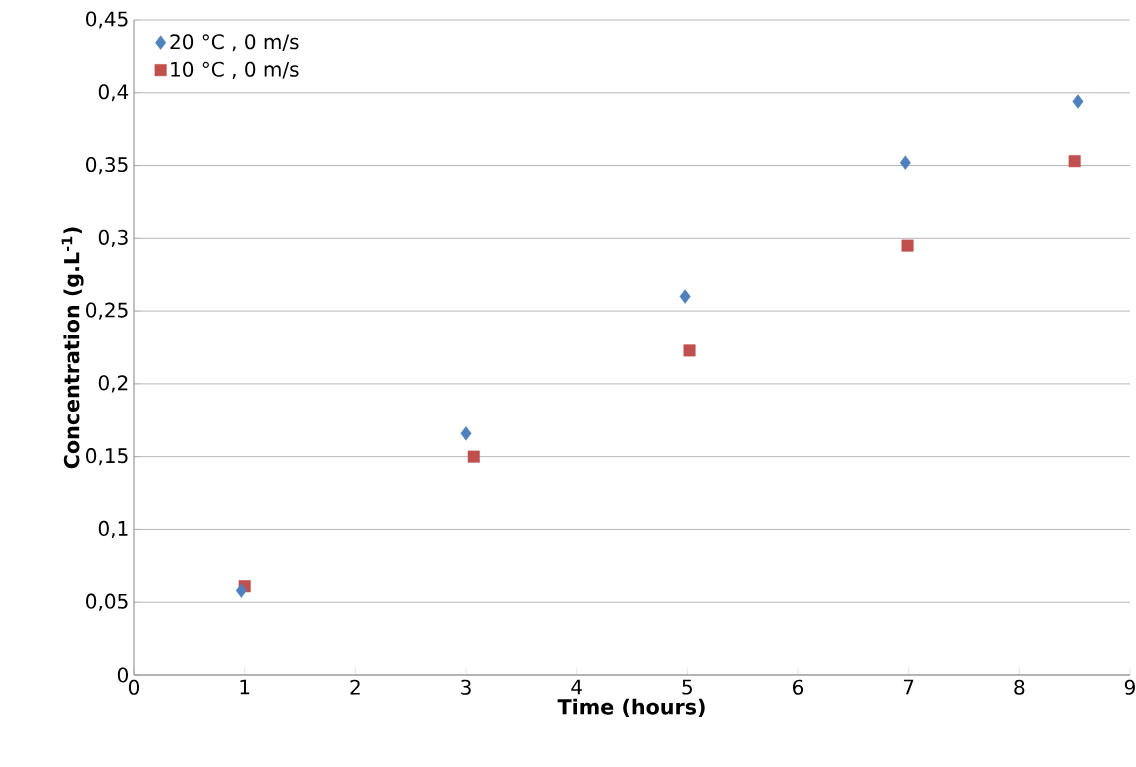 The image size is (1136, 767). Describe the element at coordinates (1019, 687) in the screenshot. I see `x-tick-label: 8` at that location.